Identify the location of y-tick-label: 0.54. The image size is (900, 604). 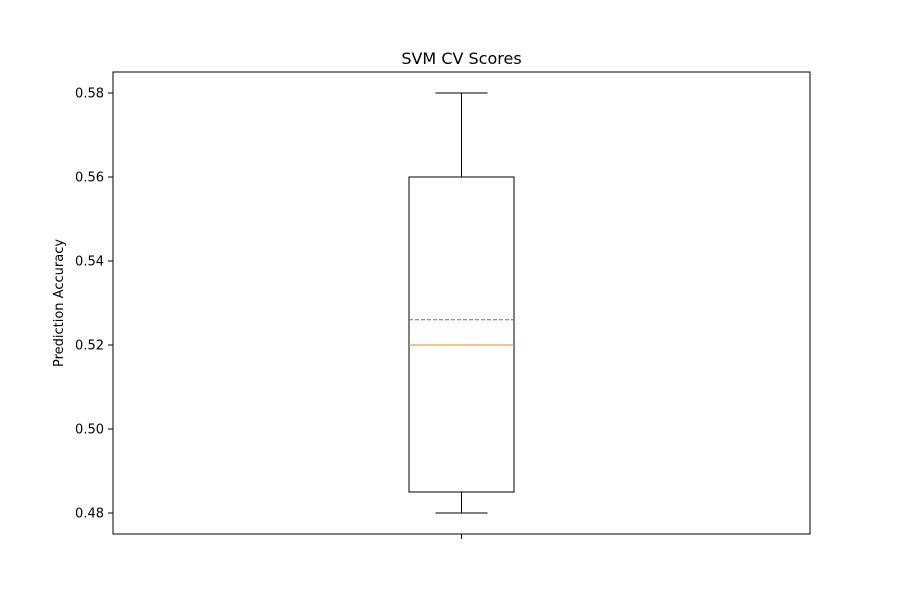
(89, 262).